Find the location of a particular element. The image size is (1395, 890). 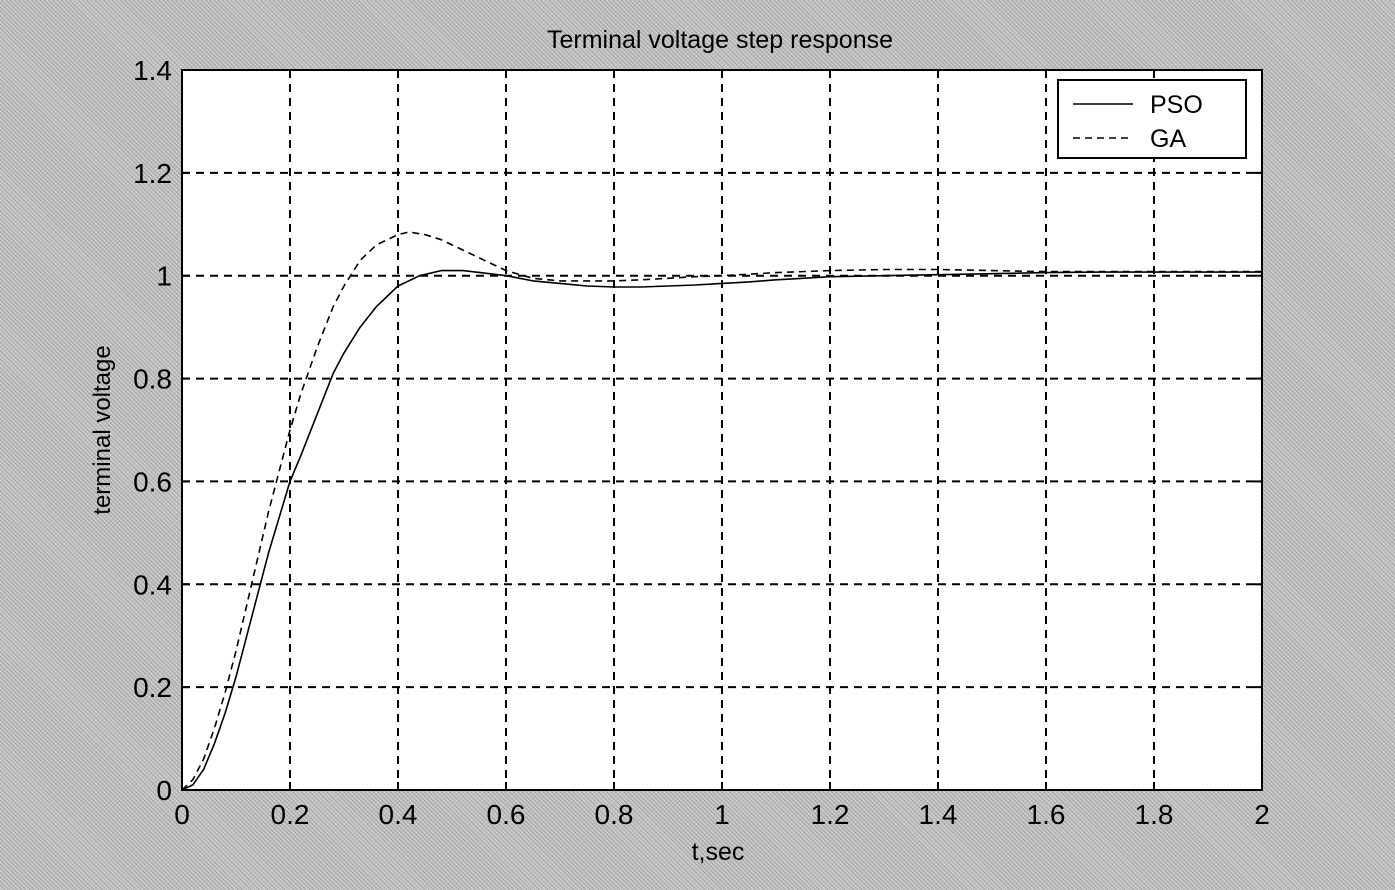

chart-title: Terminal voltage step response is located at coordinates (720, 40).